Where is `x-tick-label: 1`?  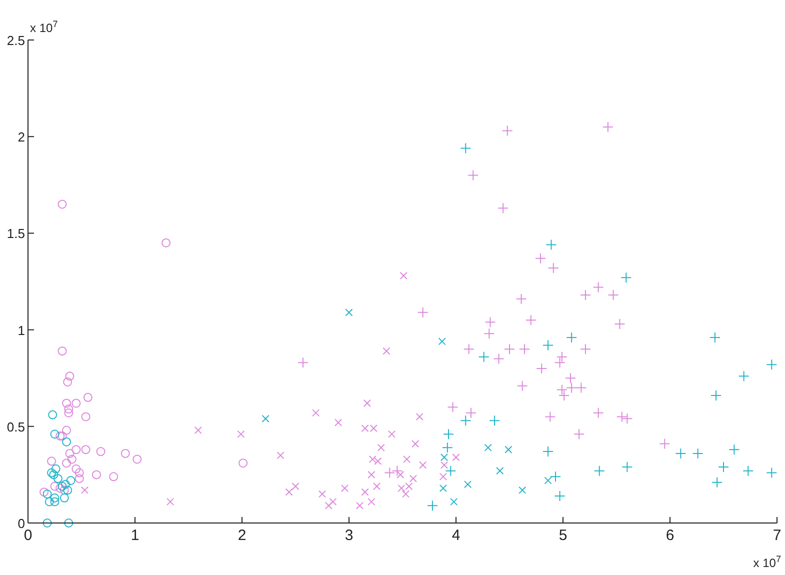
x-tick-label: 1 is located at coordinates (135, 535).